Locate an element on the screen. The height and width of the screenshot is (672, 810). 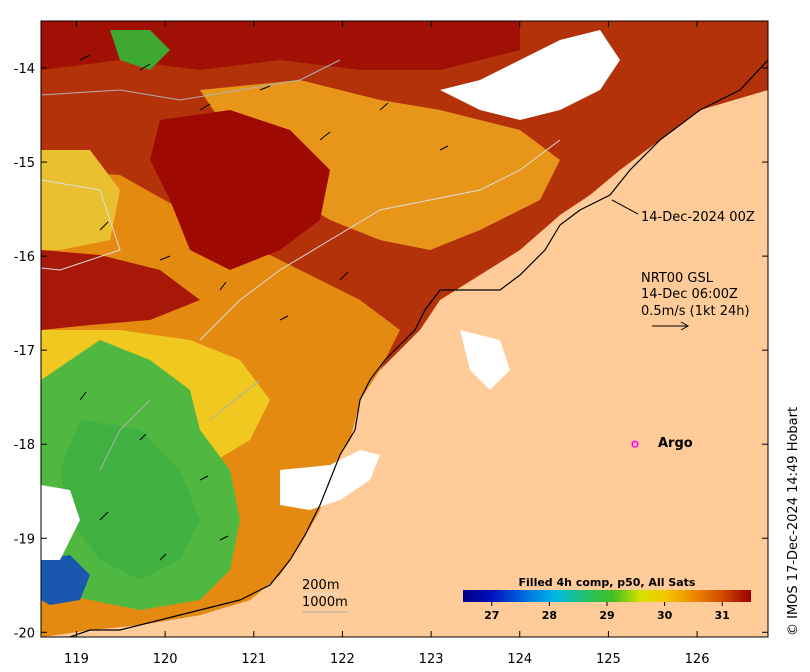
x-tick-label: 124 is located at coordinates (519, 659).